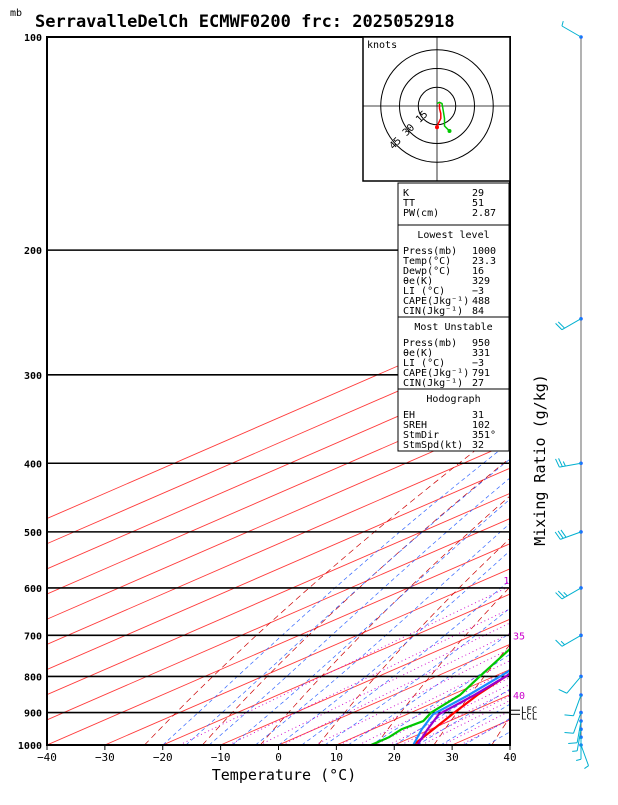 The height and width of the screenshot is (805, 618). Describe the element at coordinates (484, 213) in the screenshot. I see `index-value: 2.87` at that location.